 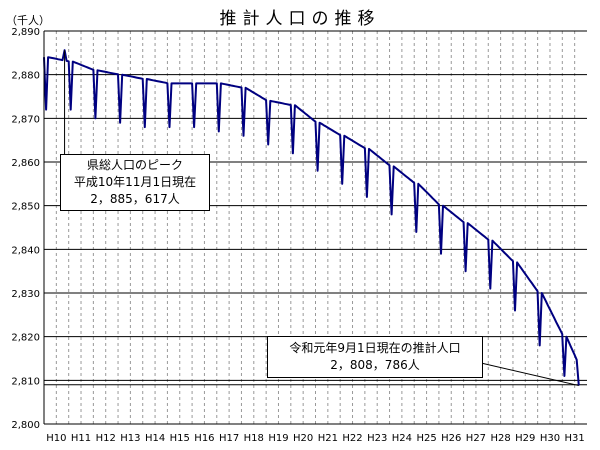 What do you see at coordinates (529, 374) in the screenshot?
I see `annotation-current-pointer` at bounding box center [529, 374].